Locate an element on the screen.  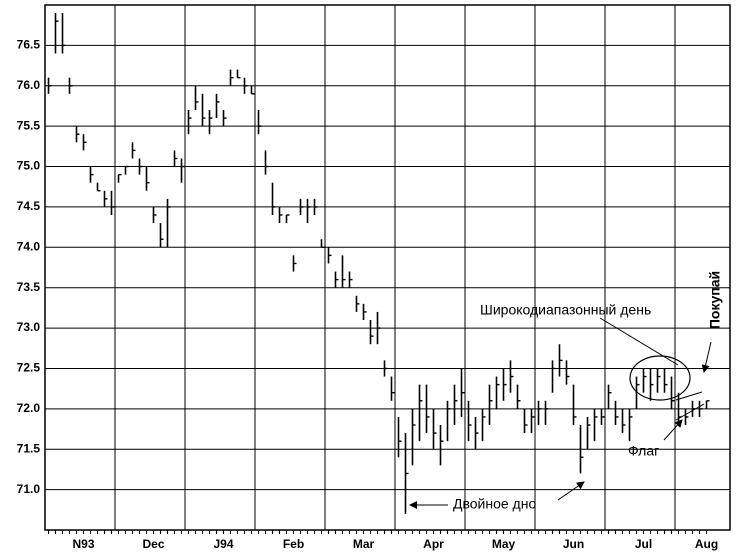
y-tick-label: 76.0 is located at coordinates (29, 85).